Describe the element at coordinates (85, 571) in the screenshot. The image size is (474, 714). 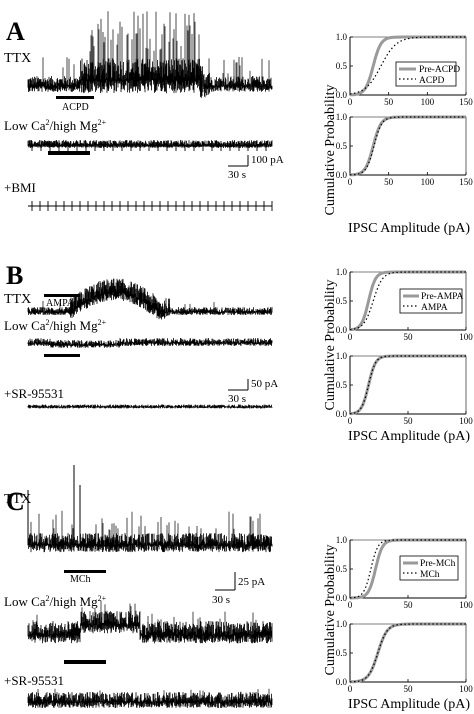
I see `drug-bar-c` at that location.